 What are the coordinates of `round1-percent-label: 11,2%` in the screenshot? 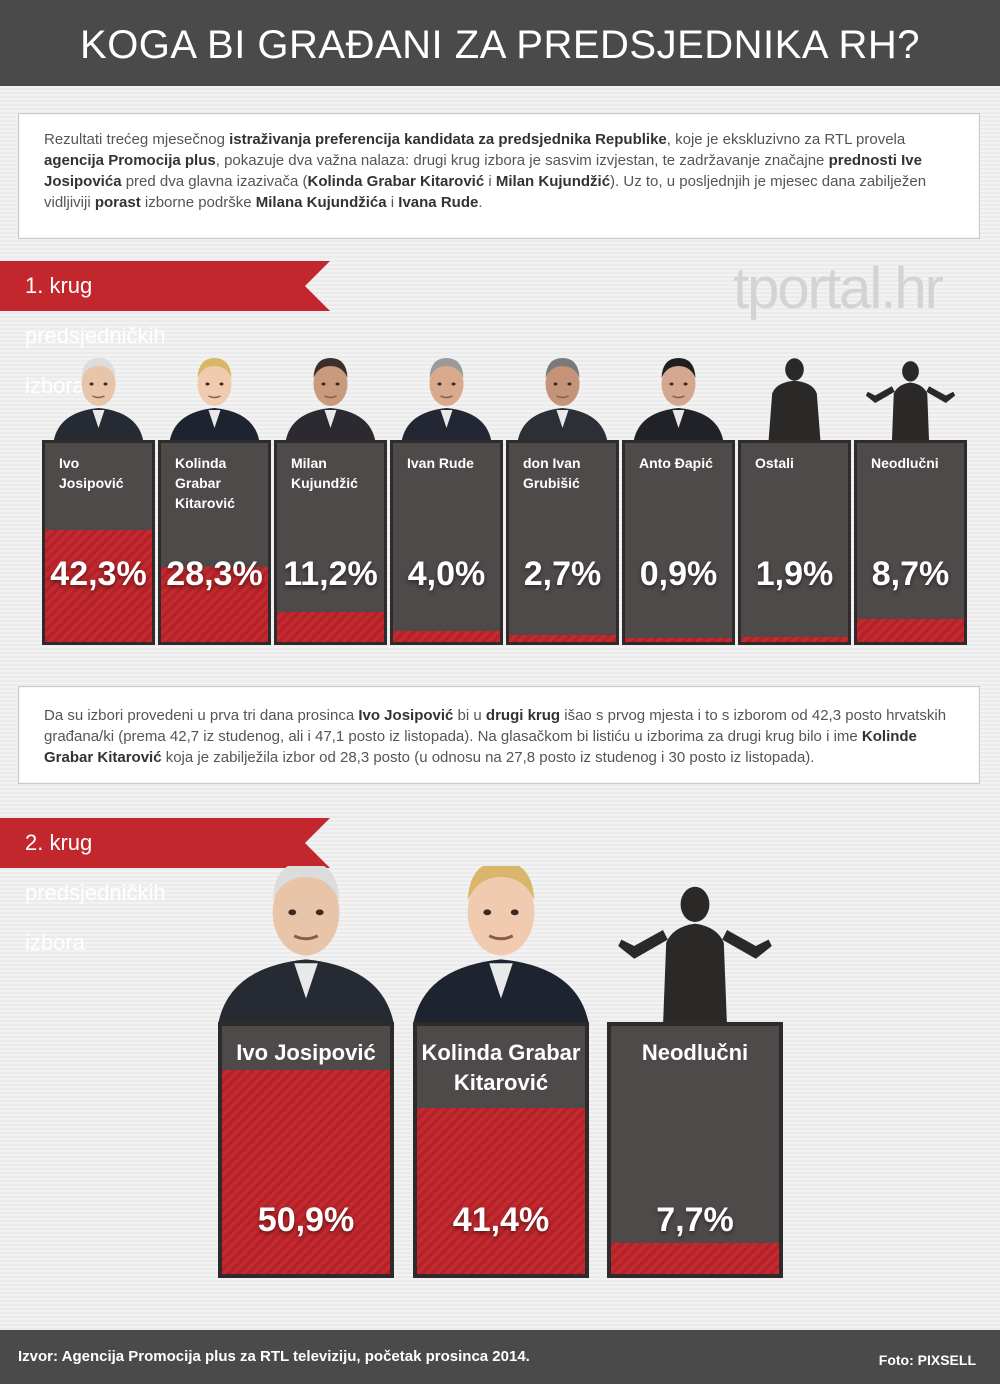 It's located at (330, 574).